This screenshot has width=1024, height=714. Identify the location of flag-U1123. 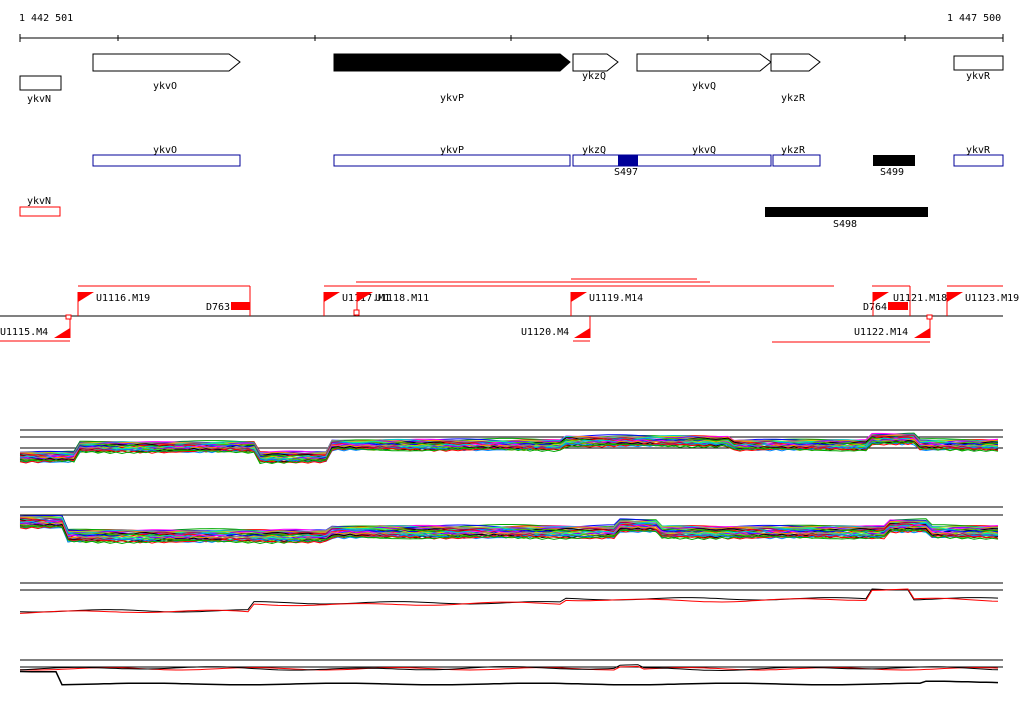
(954, 304).